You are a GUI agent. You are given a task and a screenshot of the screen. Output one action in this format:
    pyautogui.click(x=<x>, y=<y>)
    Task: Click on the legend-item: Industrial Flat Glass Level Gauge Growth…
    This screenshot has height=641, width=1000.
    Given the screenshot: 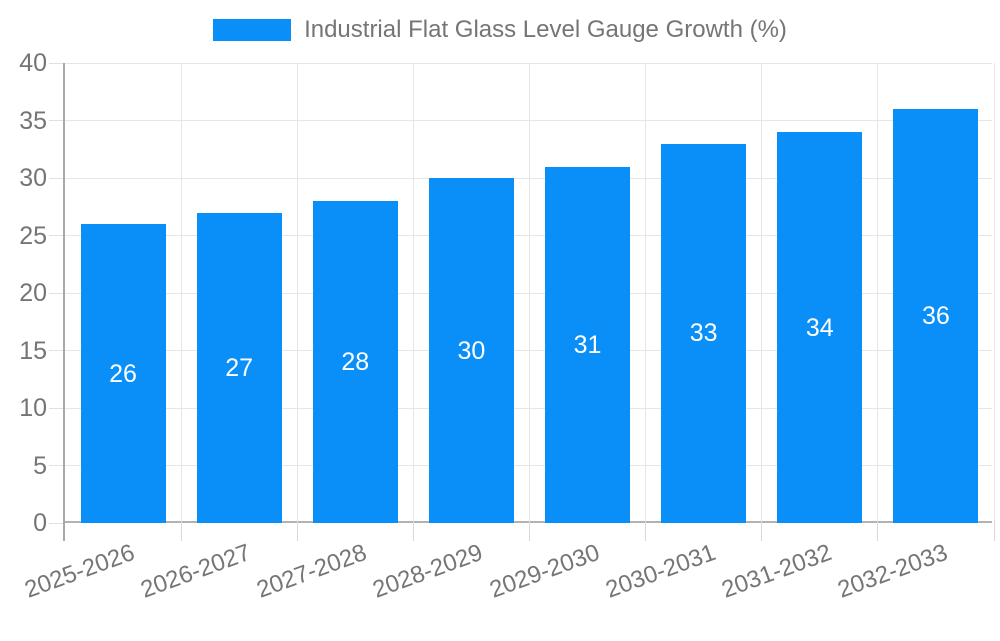 What is the action you would take?
    pyautogui.click(x=500, y=30)
    